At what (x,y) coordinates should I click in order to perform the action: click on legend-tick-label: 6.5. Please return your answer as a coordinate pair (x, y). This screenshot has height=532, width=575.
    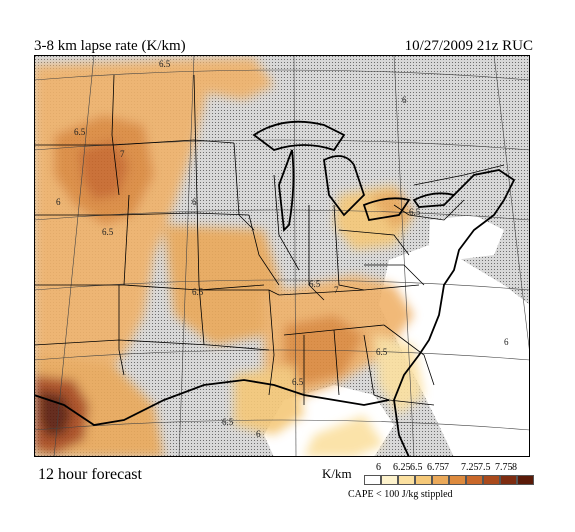
    Looking at the image, I should click on (416, 467).